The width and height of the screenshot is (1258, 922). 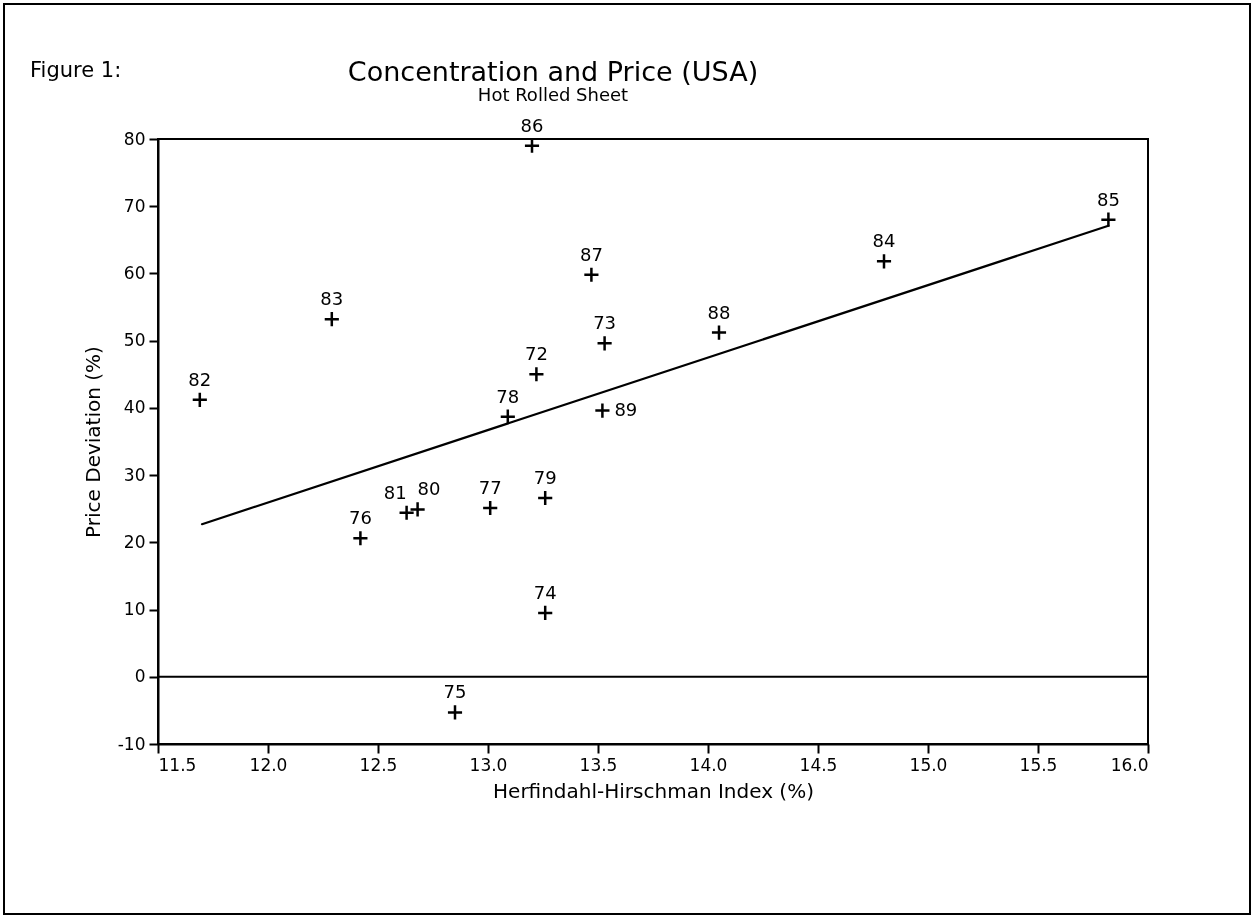 What do you see at coordinates (268, 764) in the screenshot?
I see `x-tick-label: 12.0` at bounding box center [268, 764].